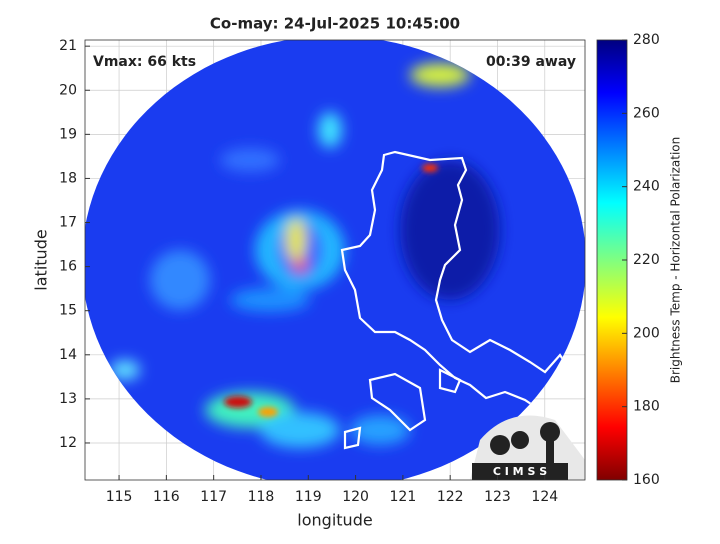 This screenshot has width=720, height=544. Describe the element at coordinates (403, 497) in the screenshot. I see `x-tick-label: 121` at that location.